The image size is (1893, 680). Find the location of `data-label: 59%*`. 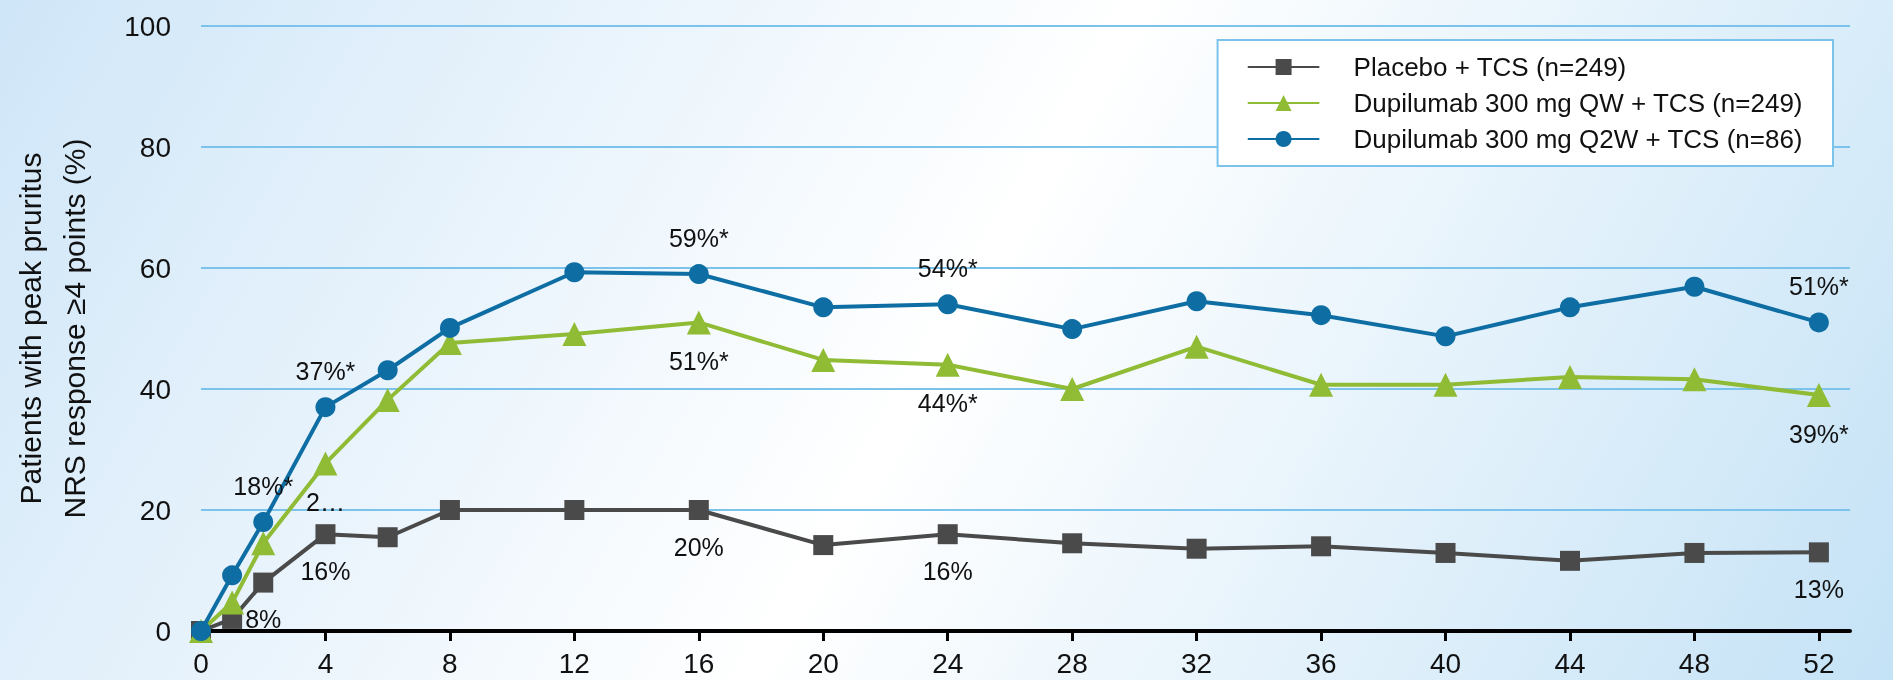

data-label: 59%* is located at coordinates (698, 237).